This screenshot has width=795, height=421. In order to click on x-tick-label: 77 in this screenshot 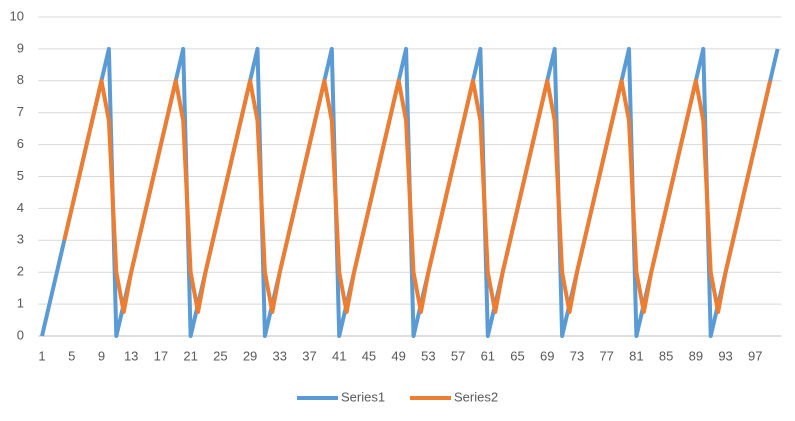, I will do `click(606, 355)`.